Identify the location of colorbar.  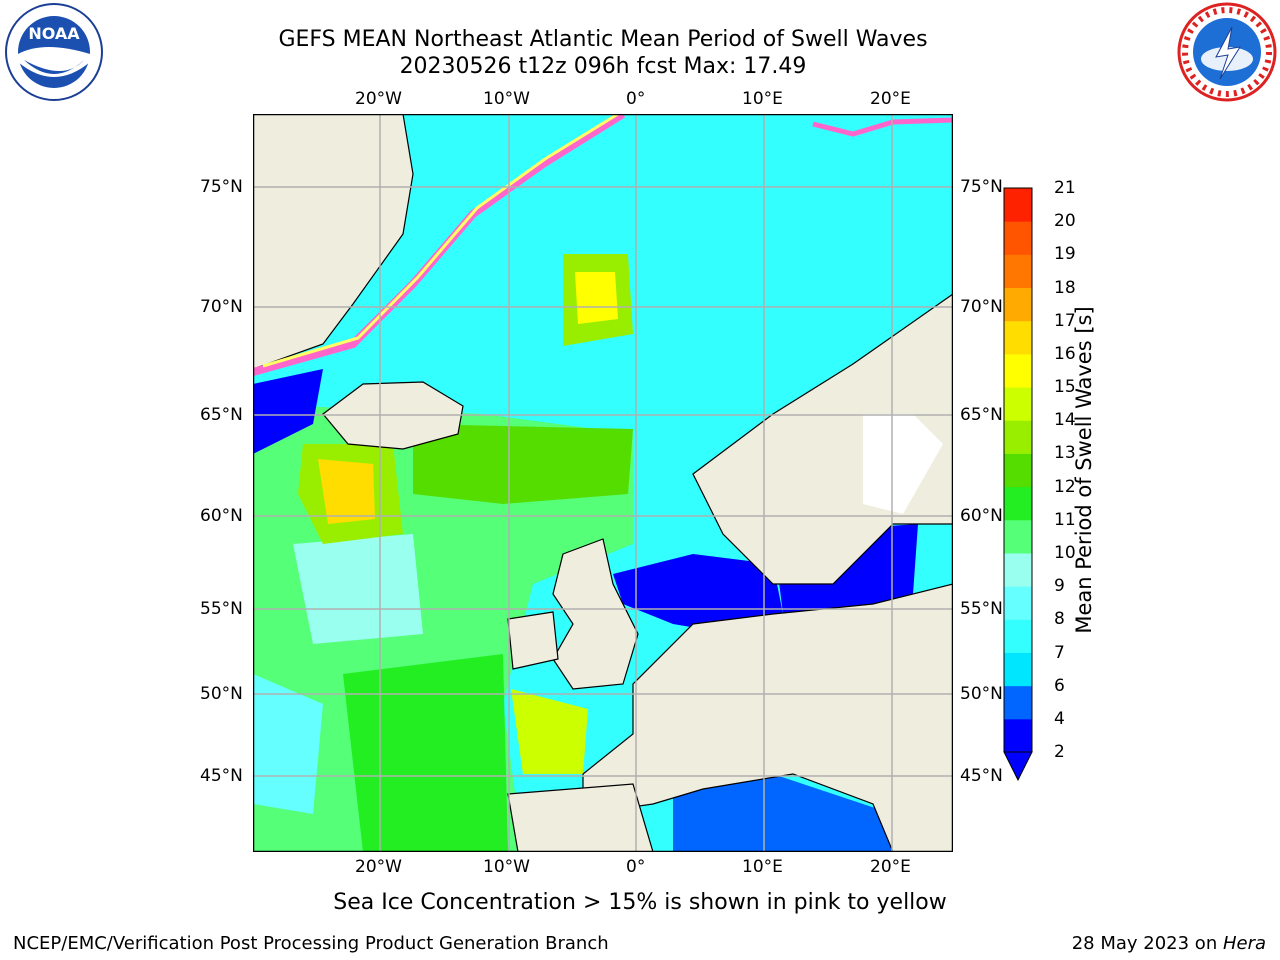
(1018, 484).